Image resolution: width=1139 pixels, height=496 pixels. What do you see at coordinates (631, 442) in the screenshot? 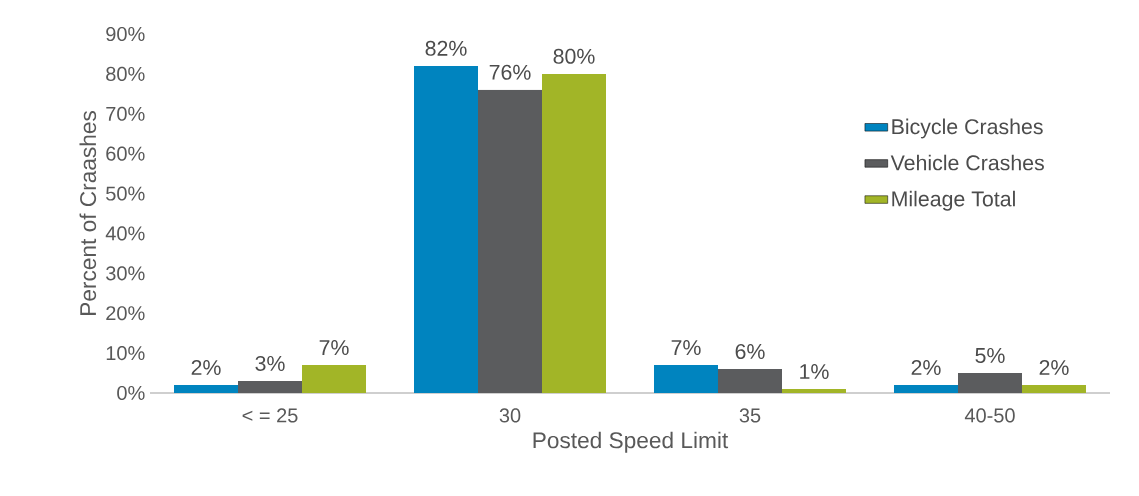
I see `x-axis-title: Posted Speed Limit` at bounding box center [631, 442].